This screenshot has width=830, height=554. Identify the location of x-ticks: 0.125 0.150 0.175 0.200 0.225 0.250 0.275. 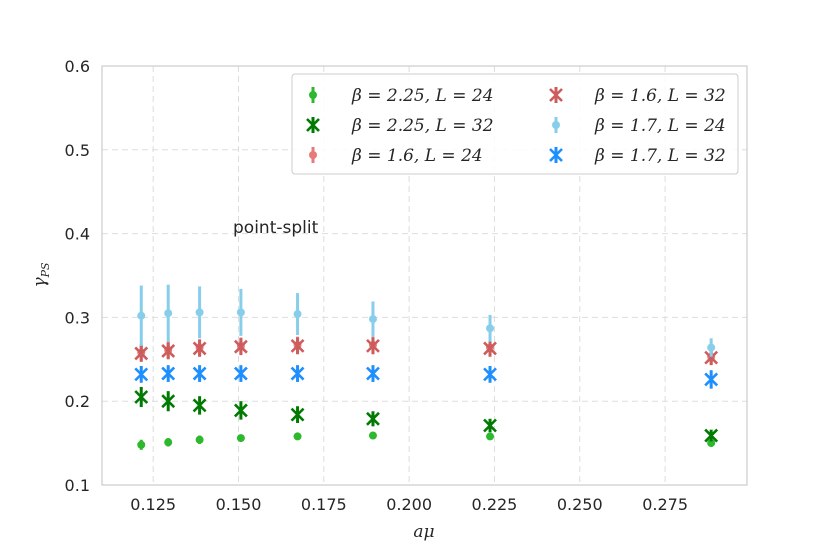
(409, 504).